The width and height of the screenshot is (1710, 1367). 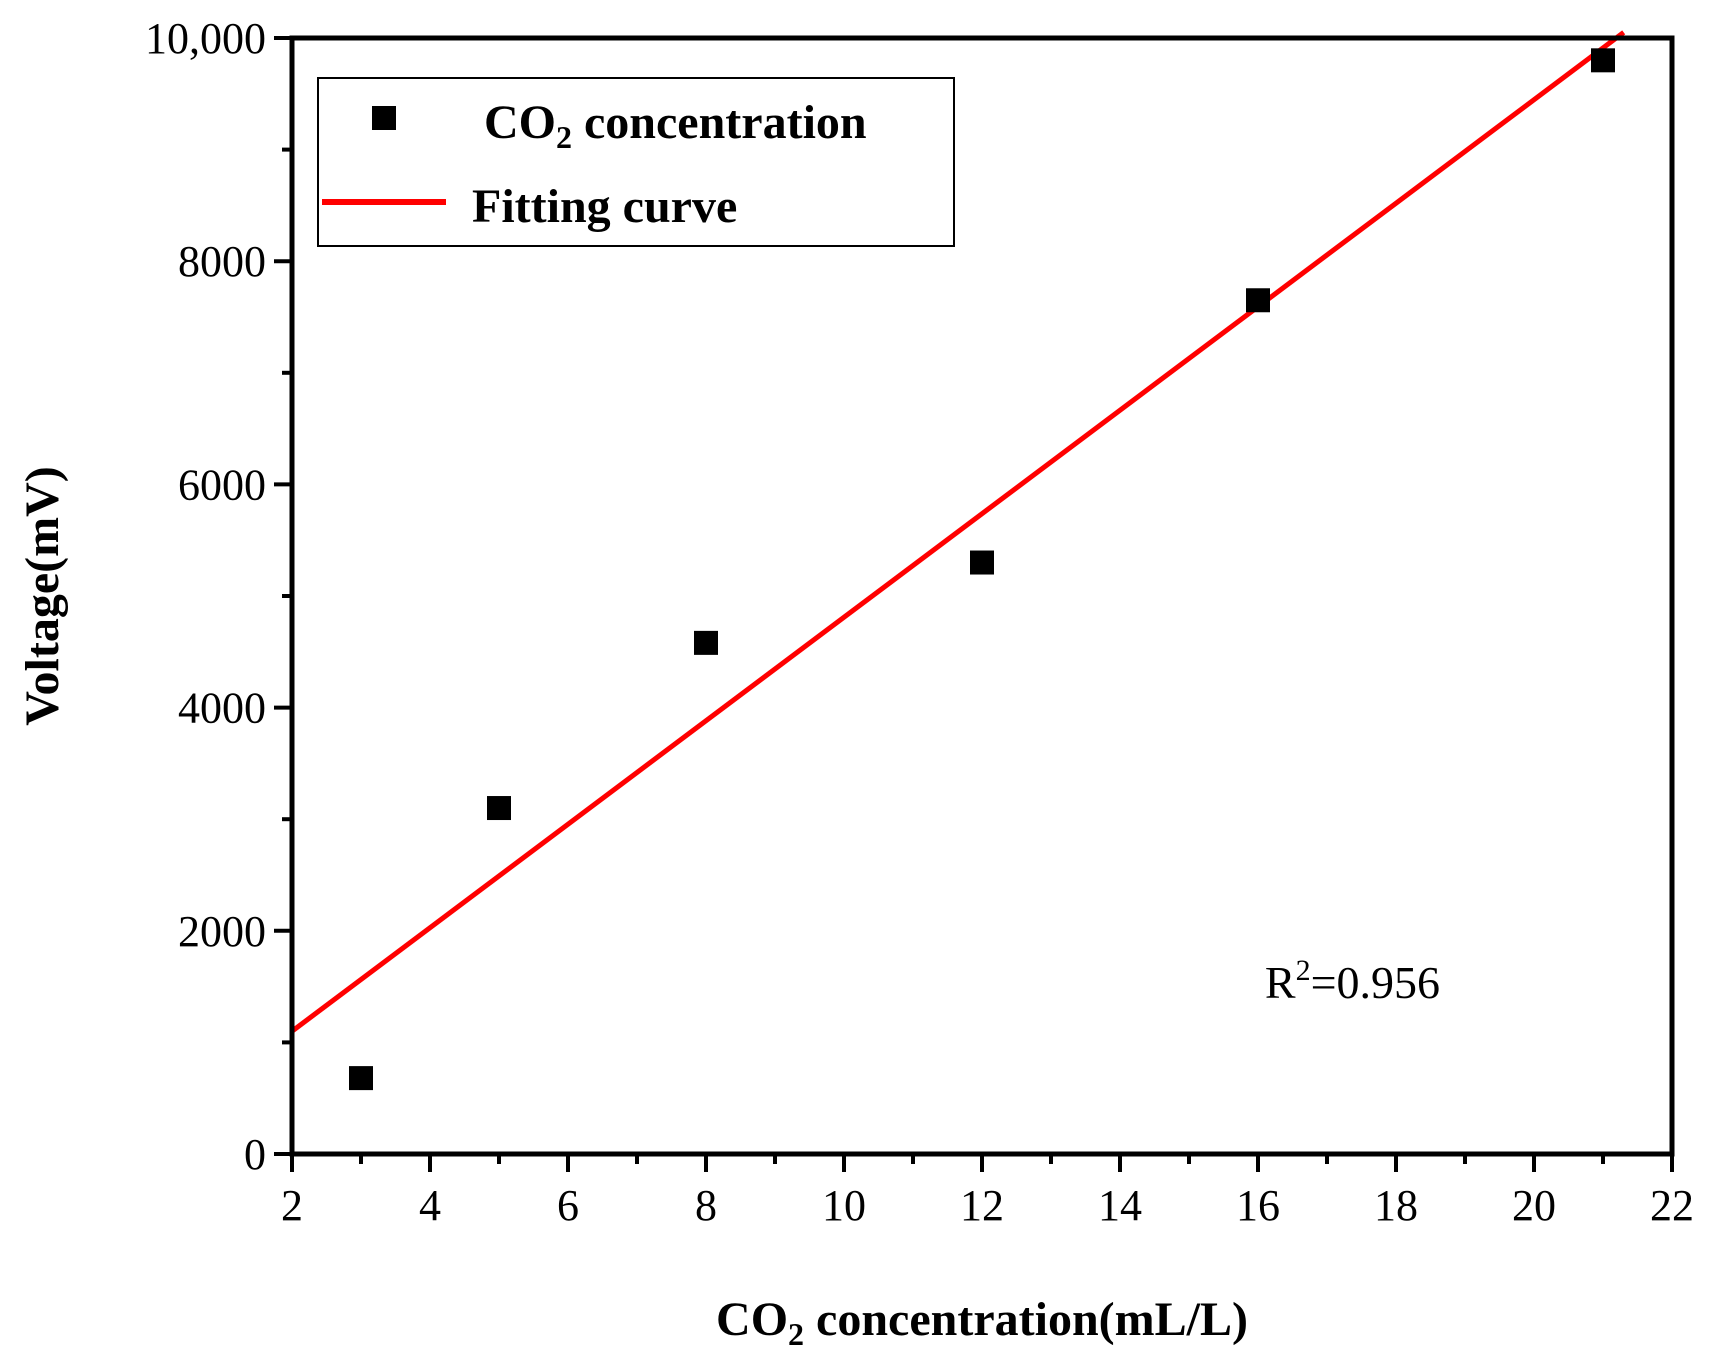 What do you see at coordinates (982, 1205) in the screenshot?
I see `x-tick-label: 12` at bounding box center [982, 1205].